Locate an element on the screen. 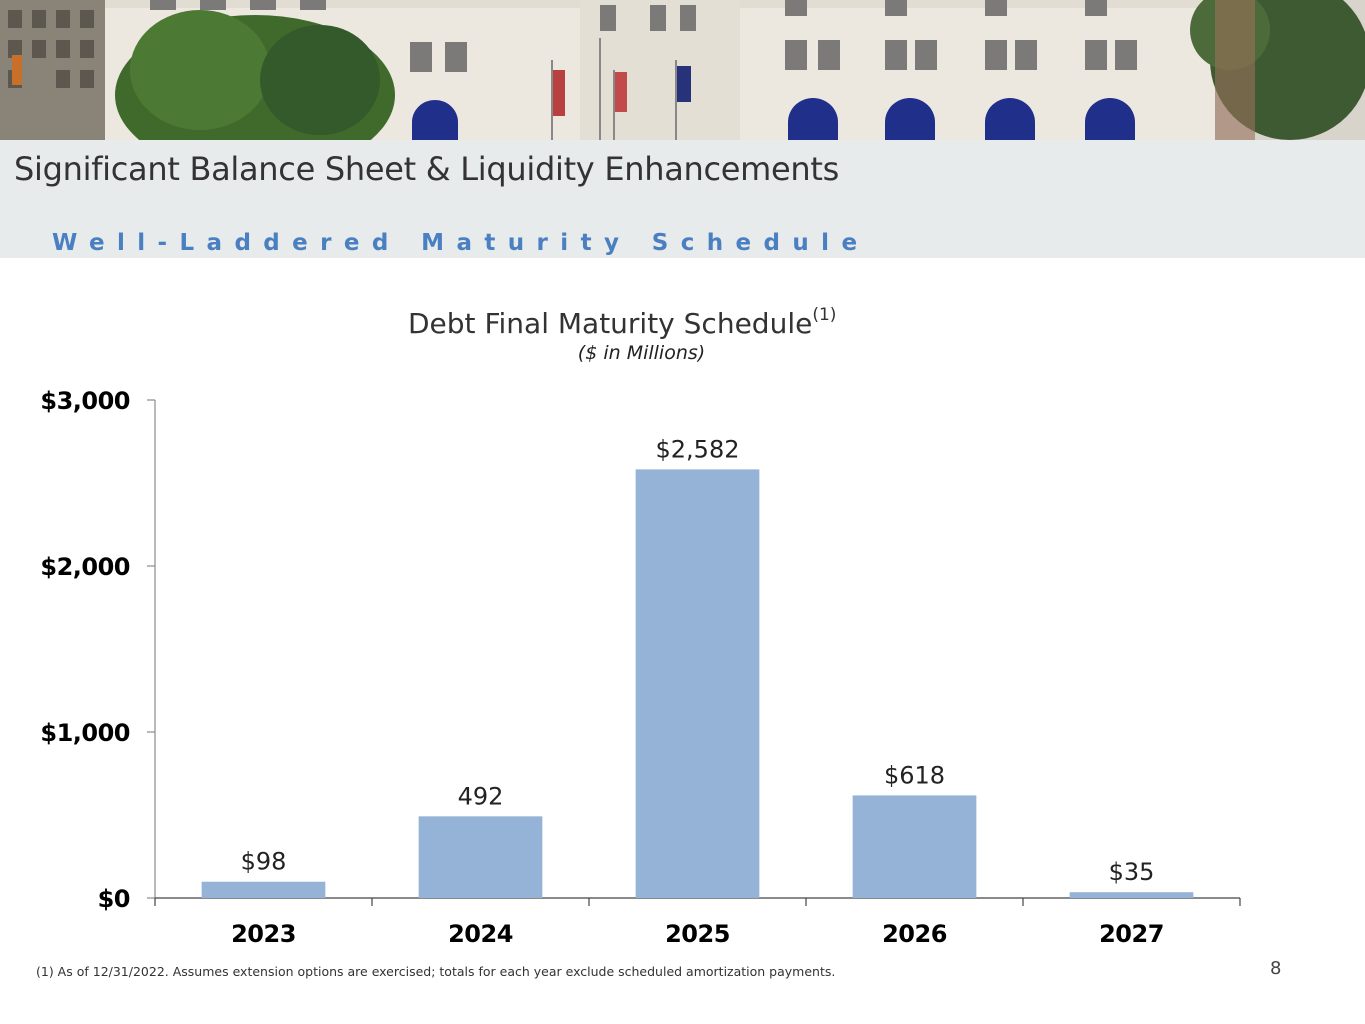 The width and height of the screenshot is (1365, 1024). x-category-label: 2024 is located at coordinates (480, 934).